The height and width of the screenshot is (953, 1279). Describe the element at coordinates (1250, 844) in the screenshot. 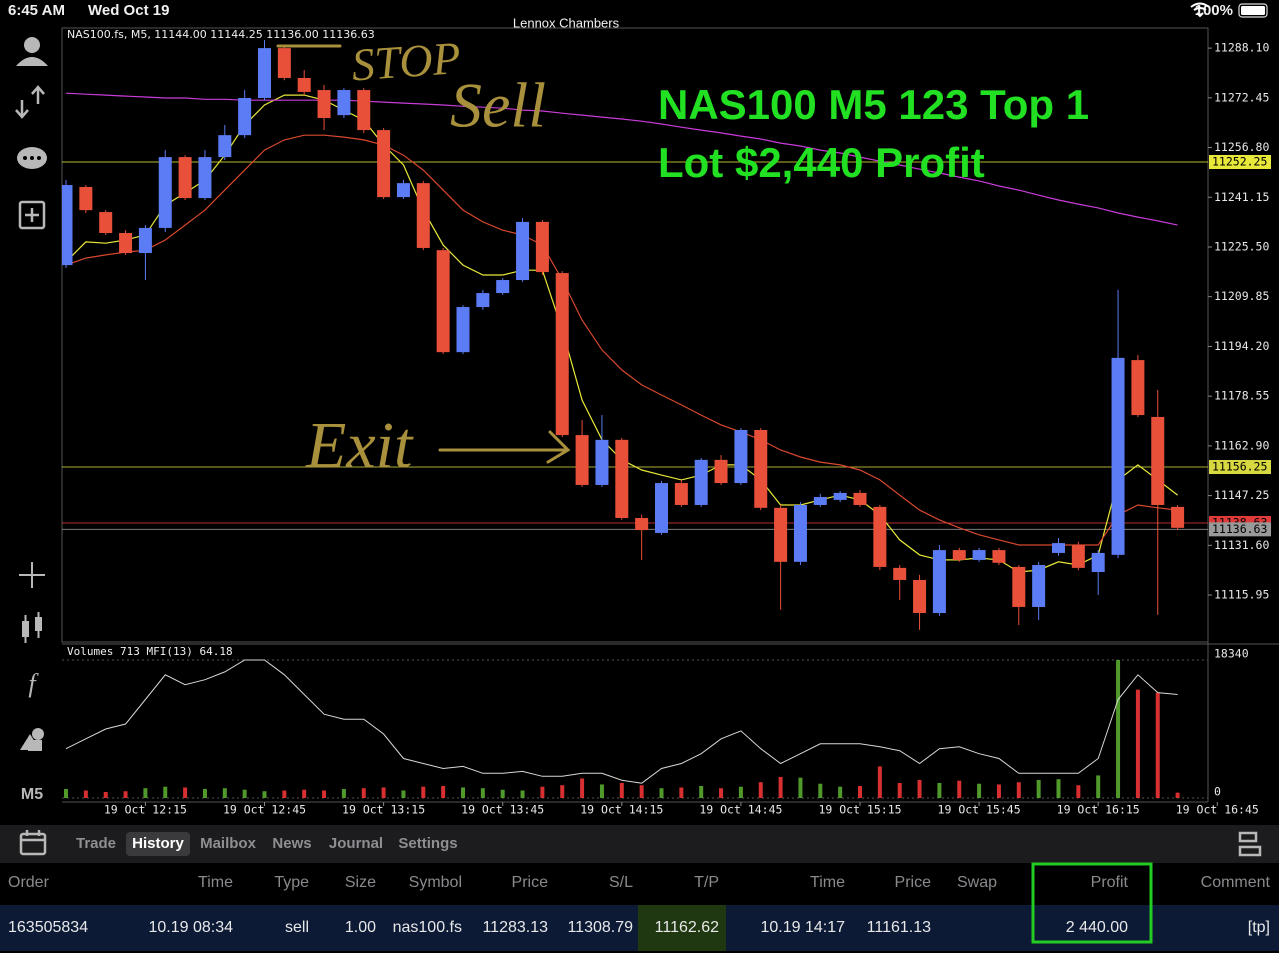

I see `layout-icon` at that location.